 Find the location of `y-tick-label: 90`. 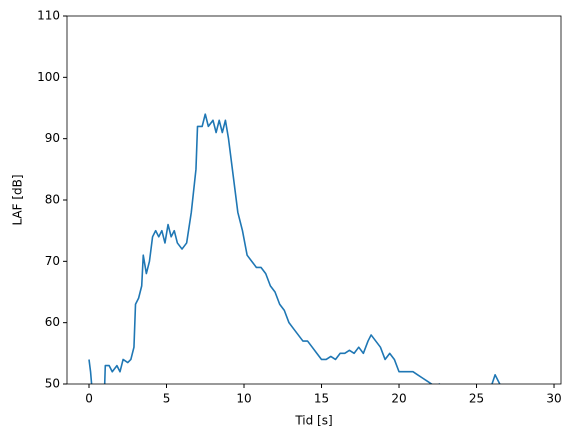

y-tick-label: 90 is located at coordinates (52, 138).